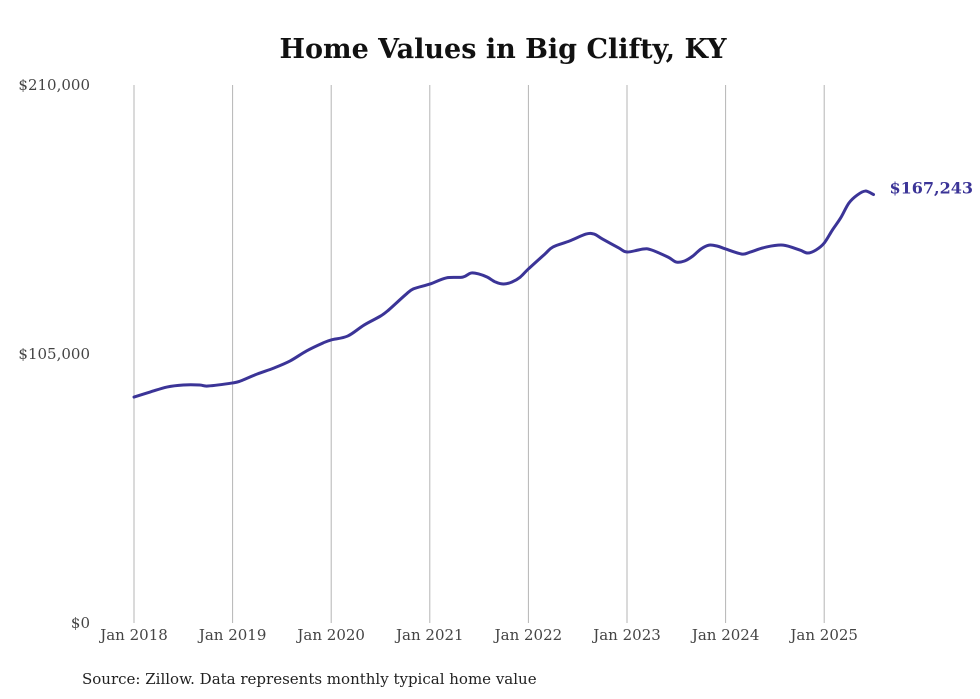 This screenshot has width=980, height=699. Describe the element at coordinates (429, 635) in the screenshot. I see `x-tick-label: Jan 2021` at that location.